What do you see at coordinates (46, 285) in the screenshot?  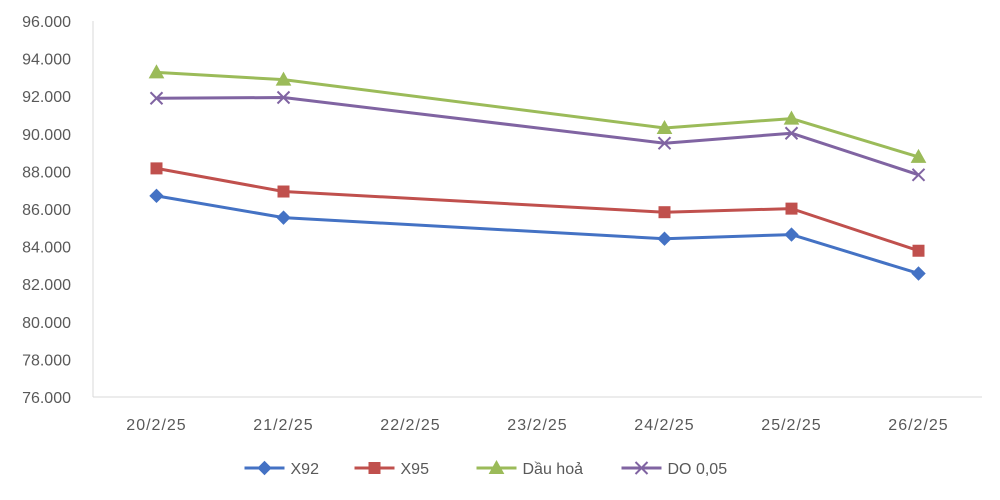 I see `y-tick-label: 82.000` at bounding box center [46, 285].